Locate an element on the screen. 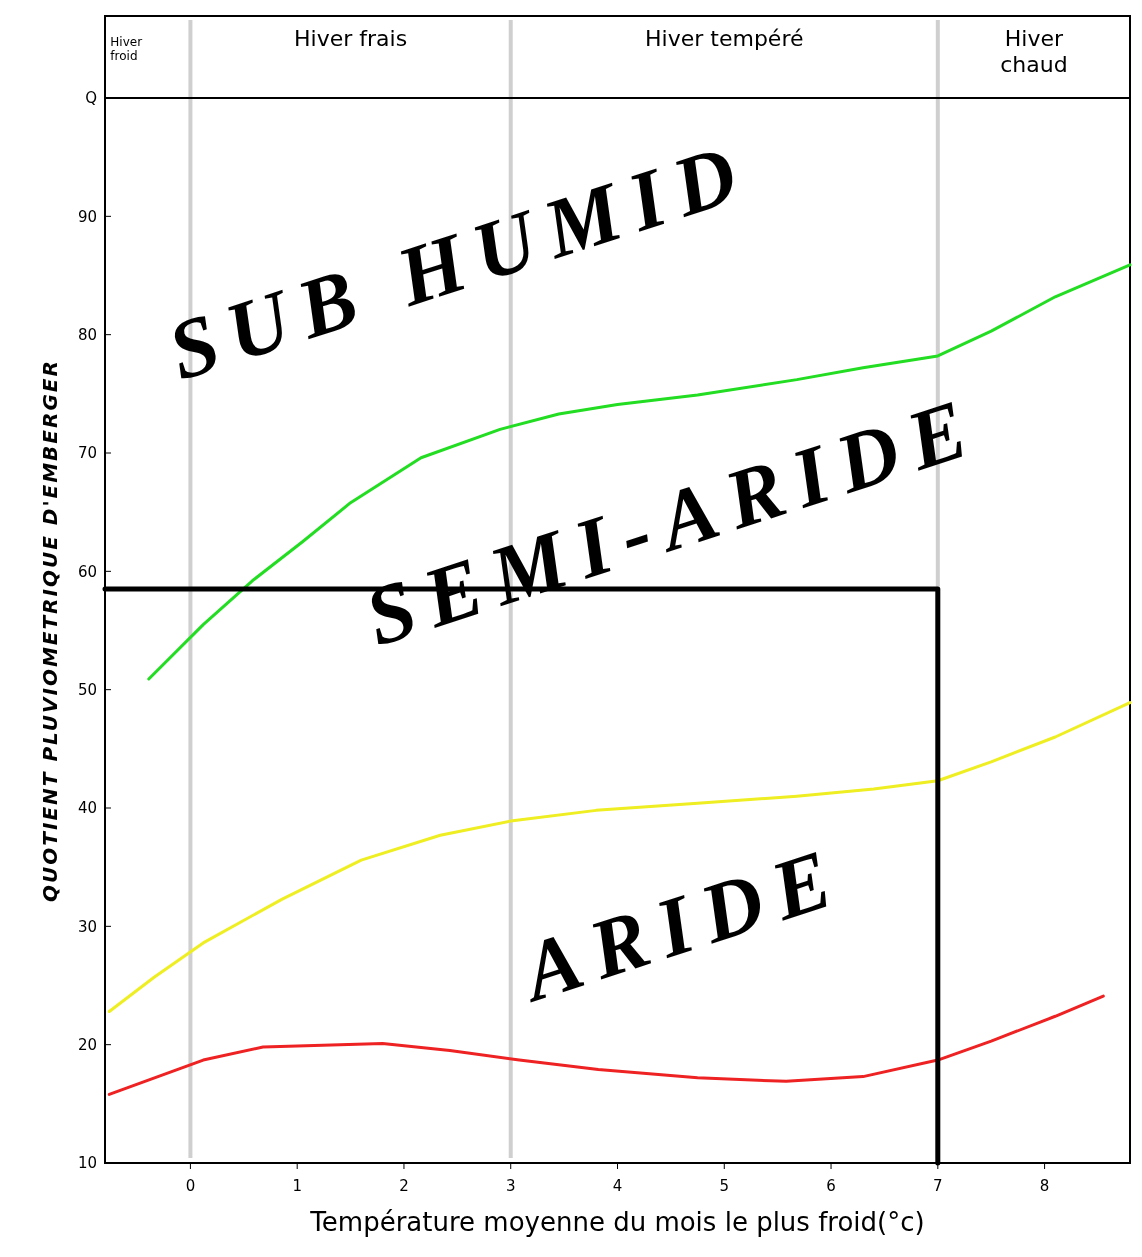  x-tick-label: 5 is located at coordinates (724, 1186).